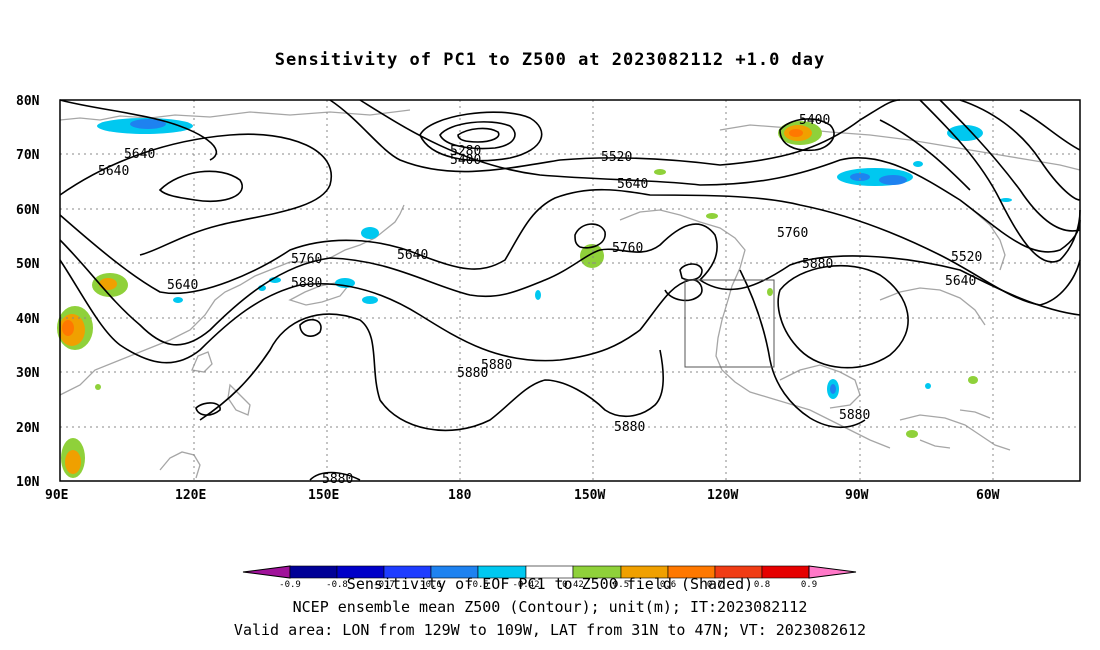 The image size is (1100, 650). I want to click on colorbar-tick: -0.42, so click(525, 585).